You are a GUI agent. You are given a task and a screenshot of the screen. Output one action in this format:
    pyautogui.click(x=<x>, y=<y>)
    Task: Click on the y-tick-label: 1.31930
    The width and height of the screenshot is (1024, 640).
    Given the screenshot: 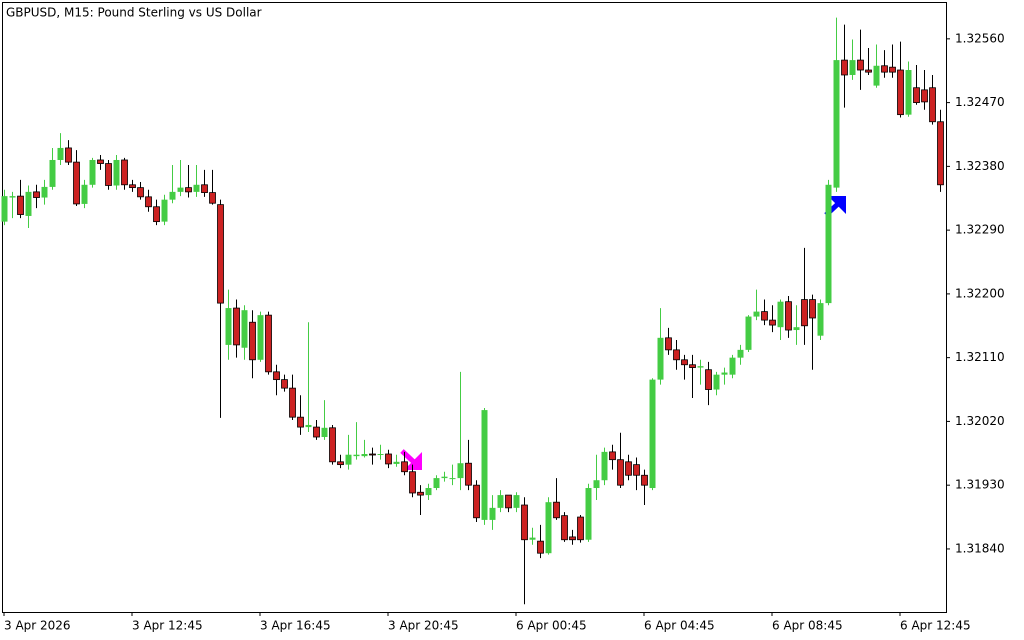 What is the action you would take?
    pyautogui.click(x=980, y=485)
    